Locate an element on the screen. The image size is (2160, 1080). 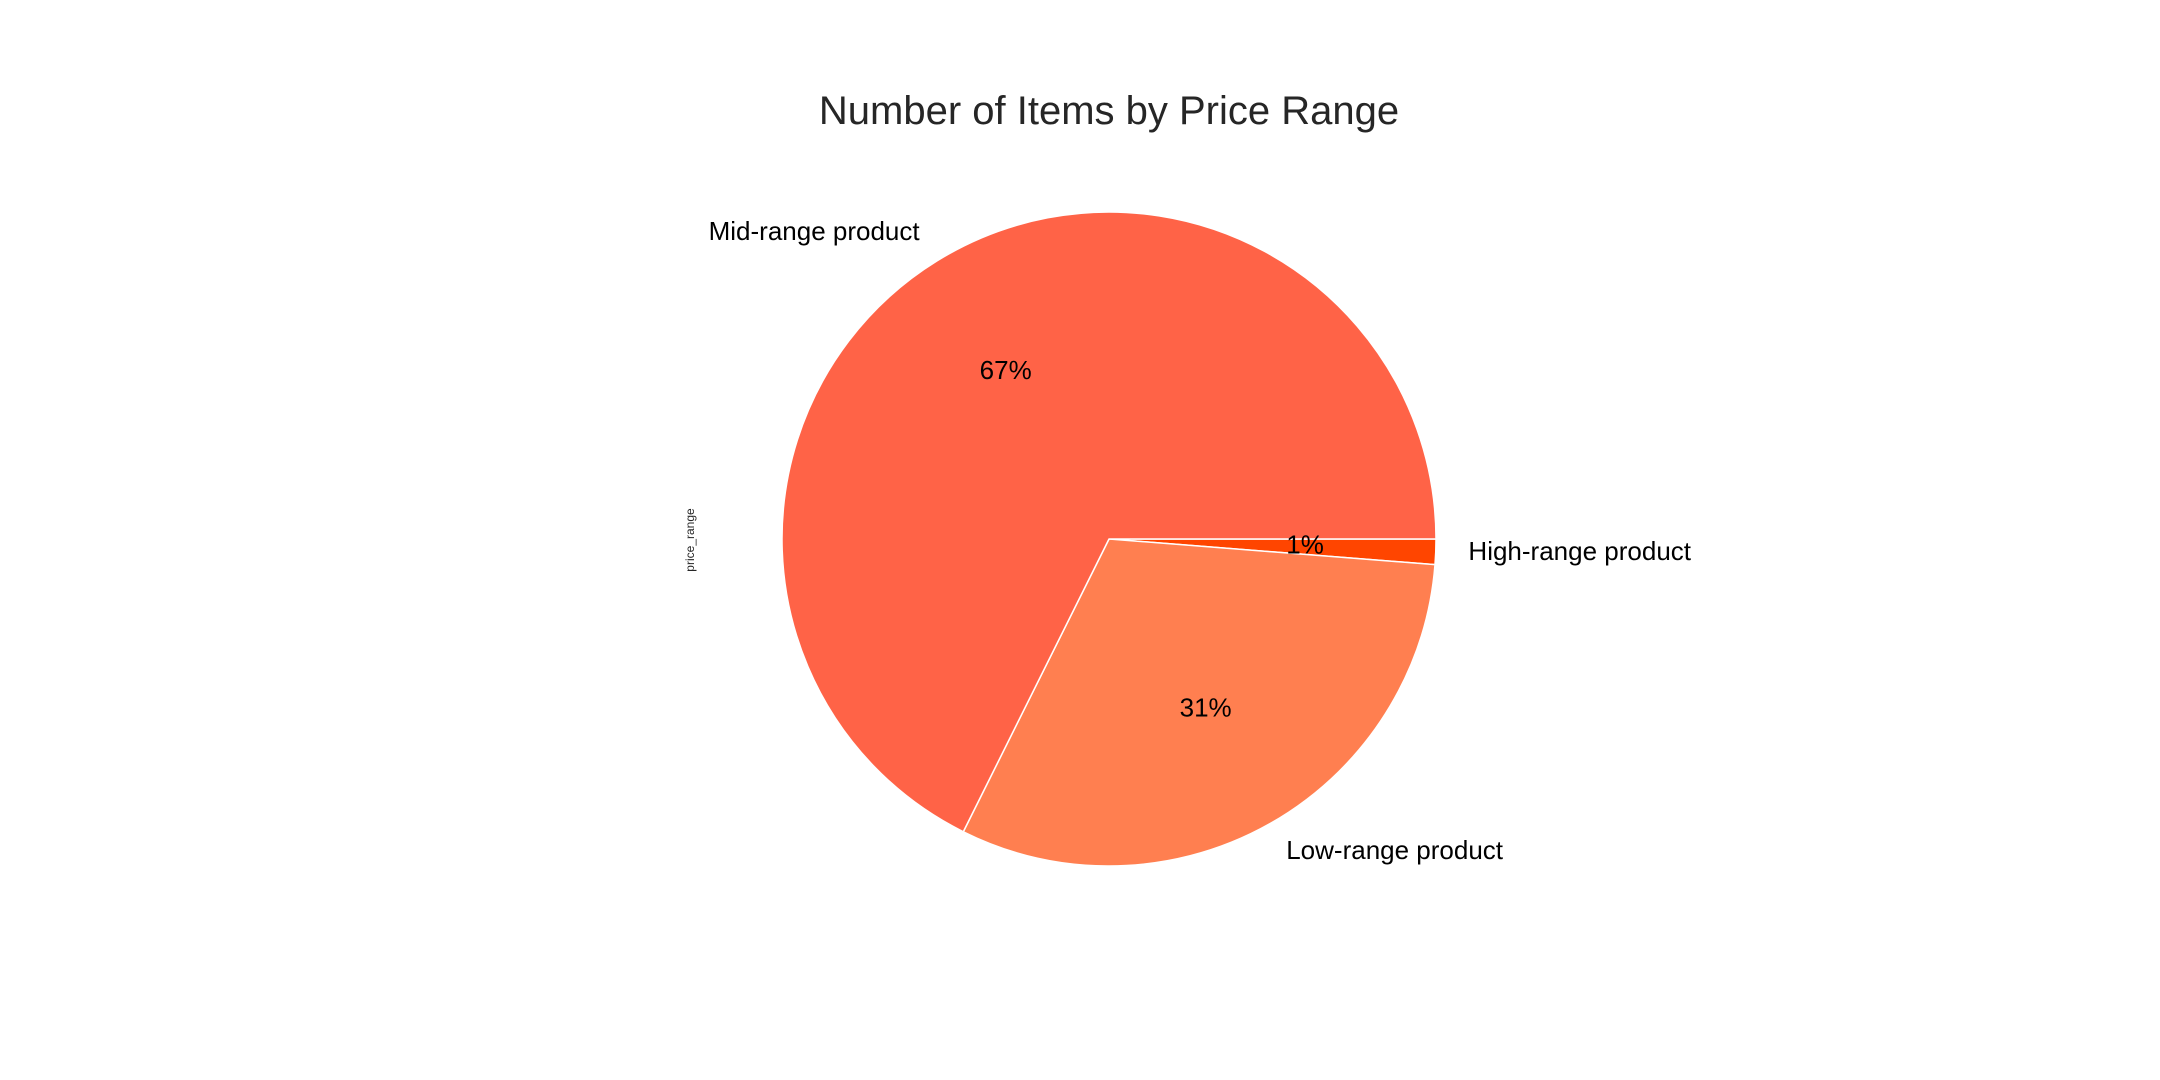
pct-label-low-range-product: 31% is located at coordinates (1206, 708).